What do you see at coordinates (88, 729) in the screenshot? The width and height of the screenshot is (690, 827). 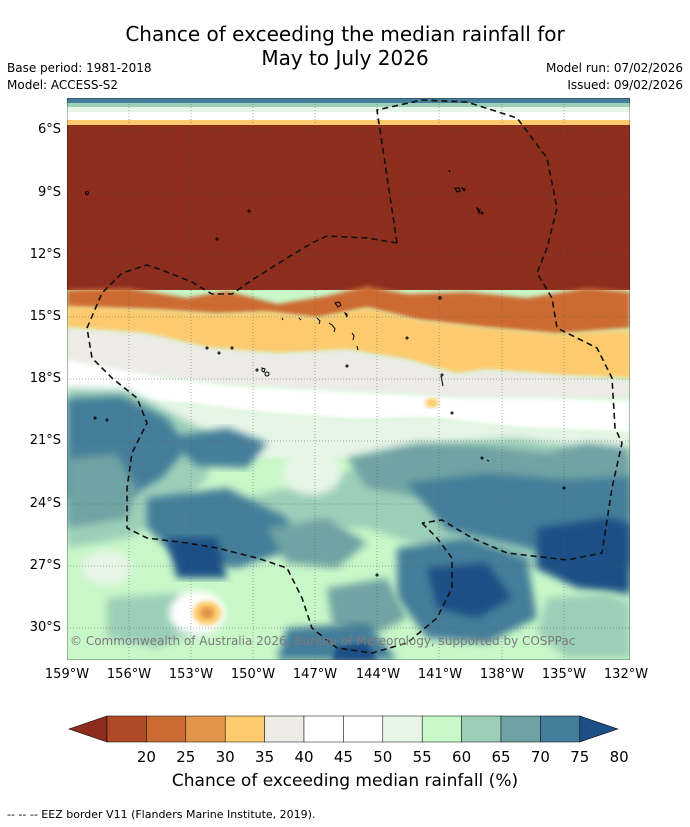 I see `colorbar-extend-low` at bounding box center [88, 729].